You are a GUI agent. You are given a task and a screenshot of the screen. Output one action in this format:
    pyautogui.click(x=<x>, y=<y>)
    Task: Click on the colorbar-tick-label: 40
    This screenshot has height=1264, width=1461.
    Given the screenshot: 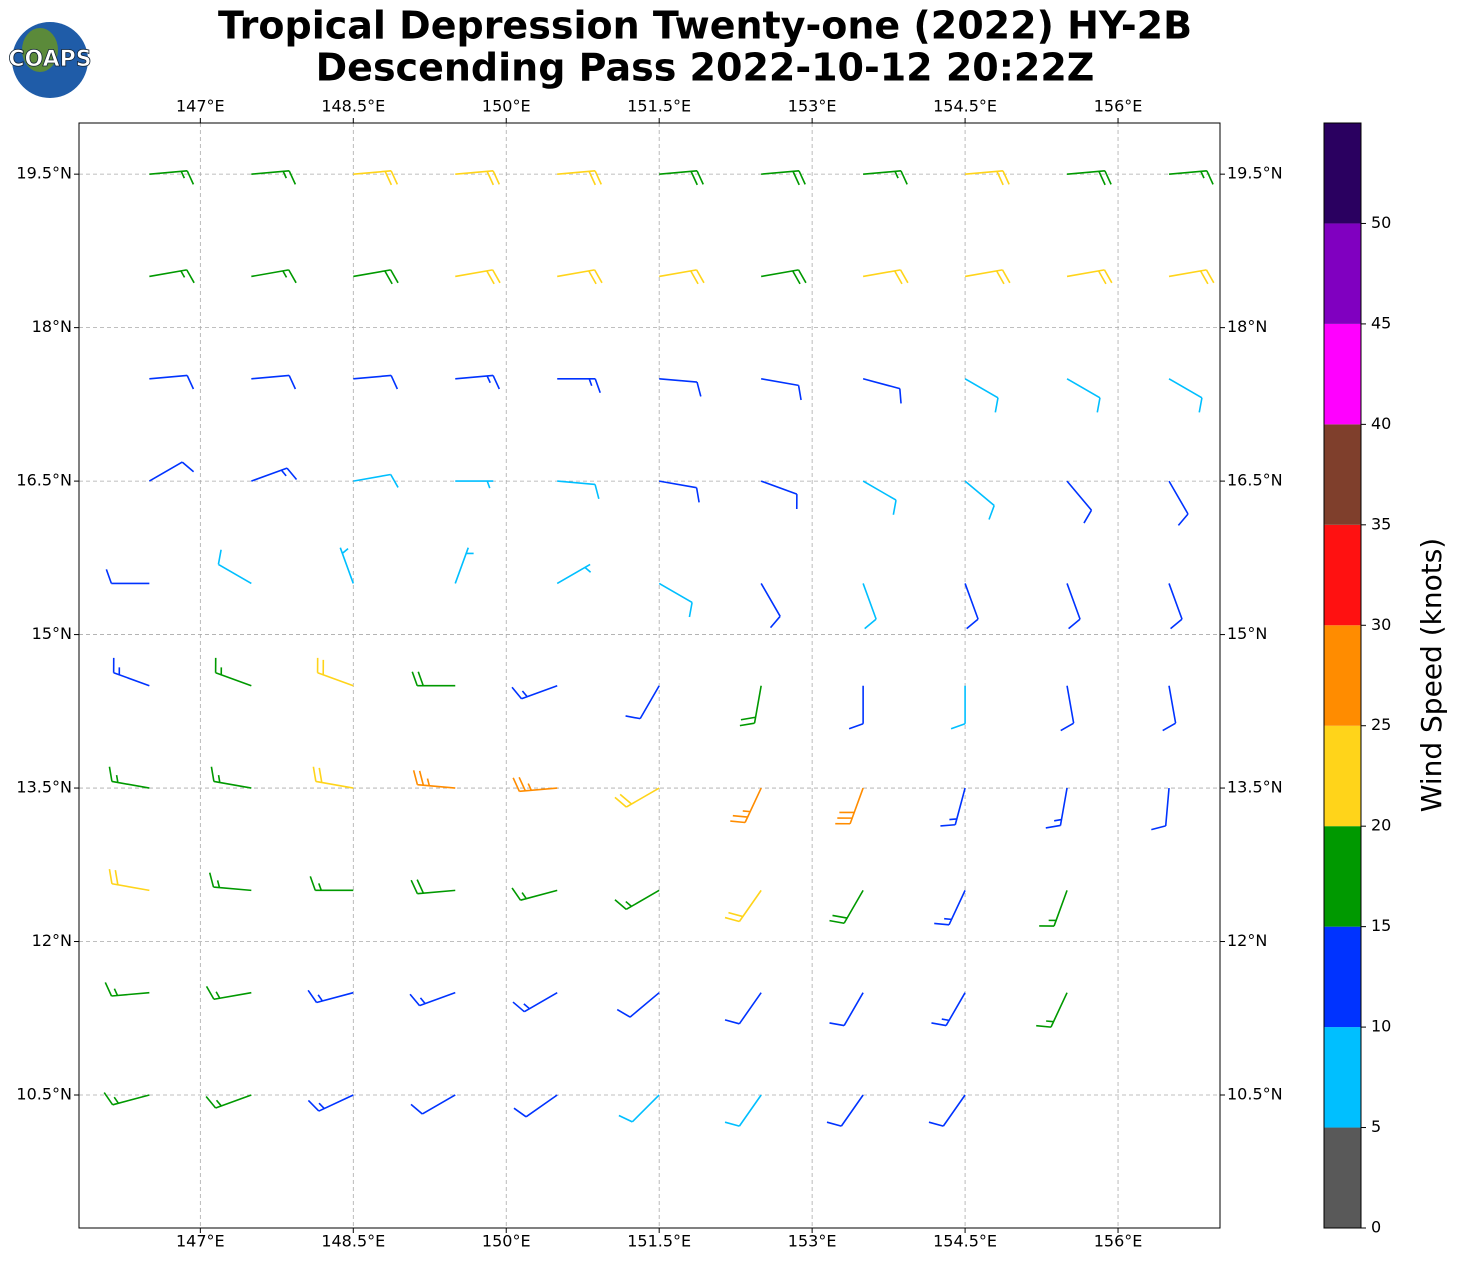 What is the action you would take?
    pyautogui.click(x=1381, y=423)
    